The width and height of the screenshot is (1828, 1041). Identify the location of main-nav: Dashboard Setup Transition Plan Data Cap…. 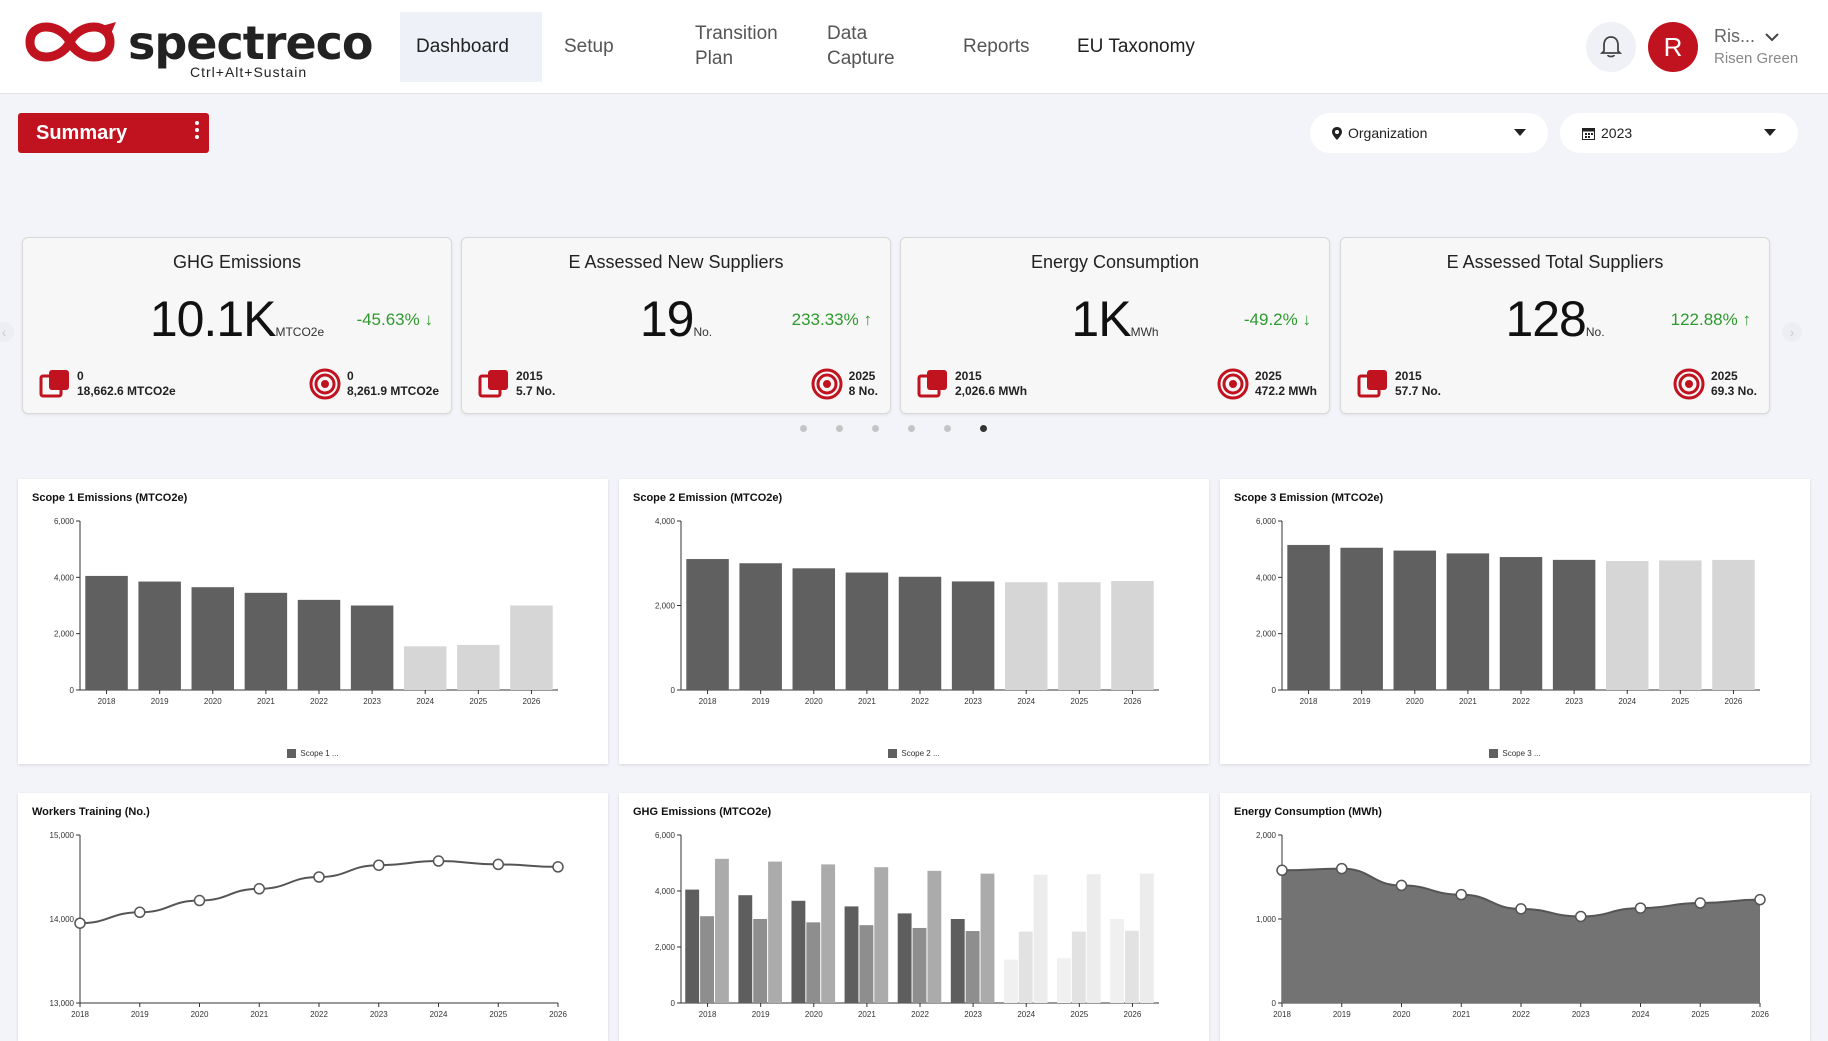
(808, 47).